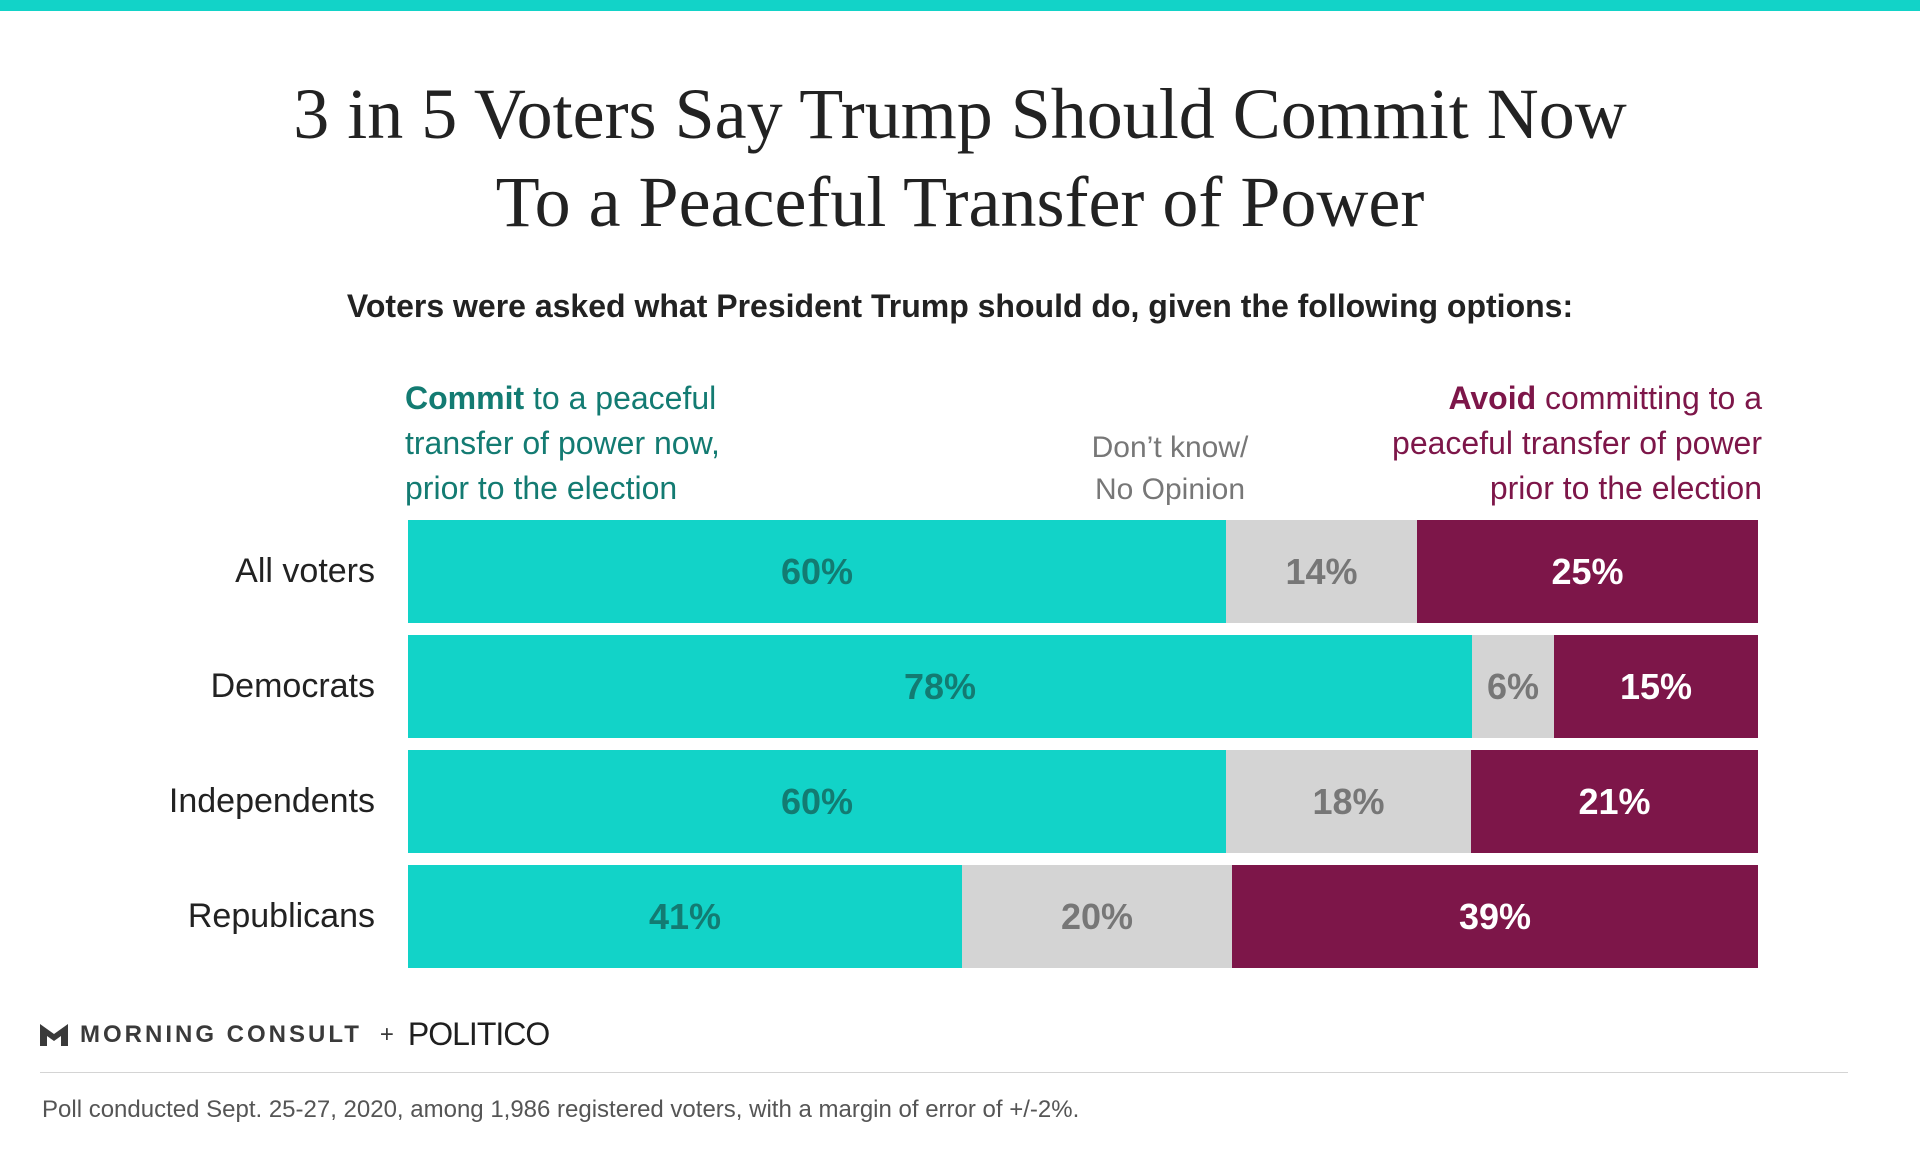 This screenshot has height=1152, width=1920. I want to click on bar-segment-commit: 78%, so click(940, 686).